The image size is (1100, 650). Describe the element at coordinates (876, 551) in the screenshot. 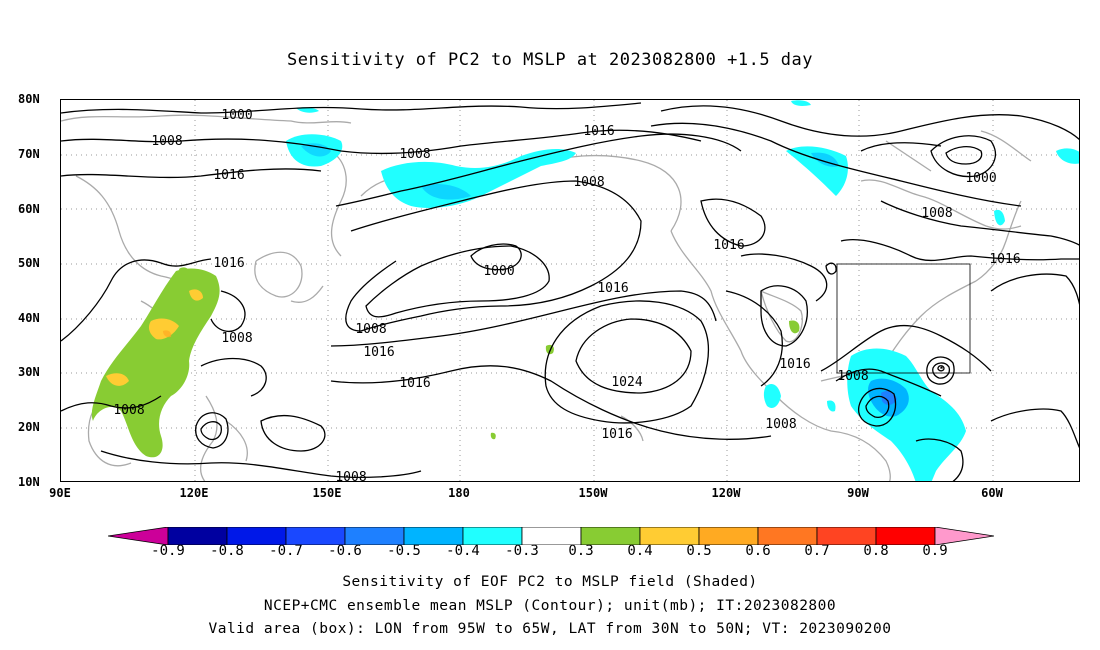

I see `colorbar-tick-label: 0.8` at that location.